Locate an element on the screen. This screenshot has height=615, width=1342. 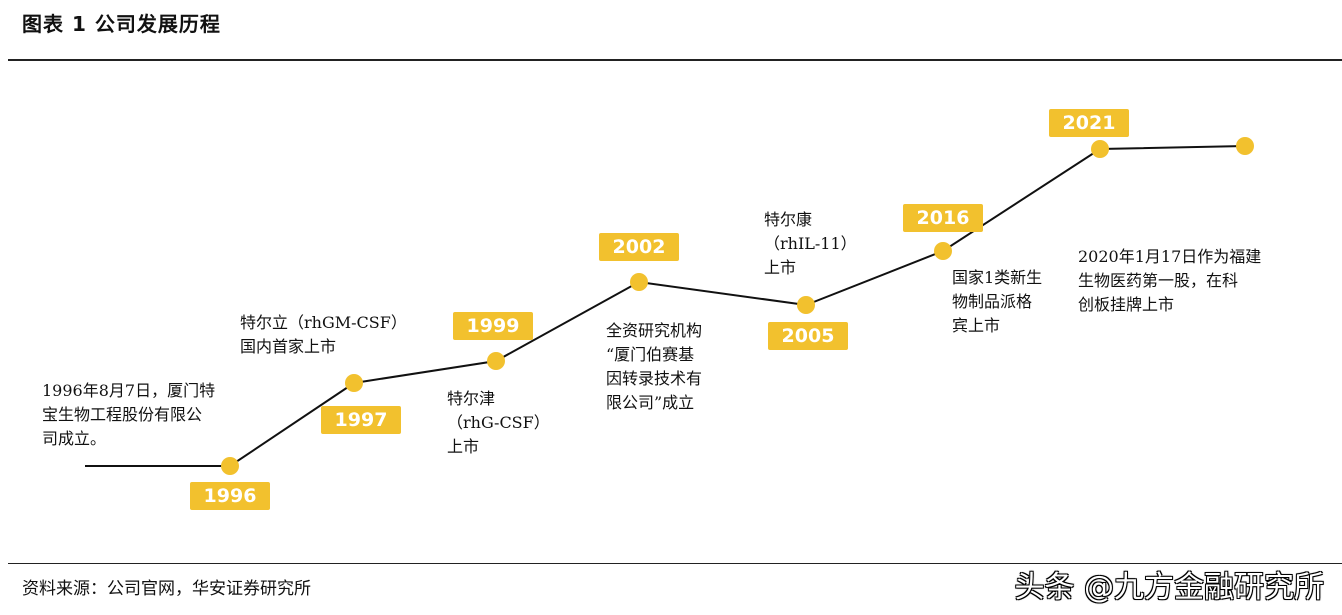
event-text-1996: 1996年8月7日，厦门特 宝生物工程股份有限公 司成立。 is located at coordinates (129, 414).